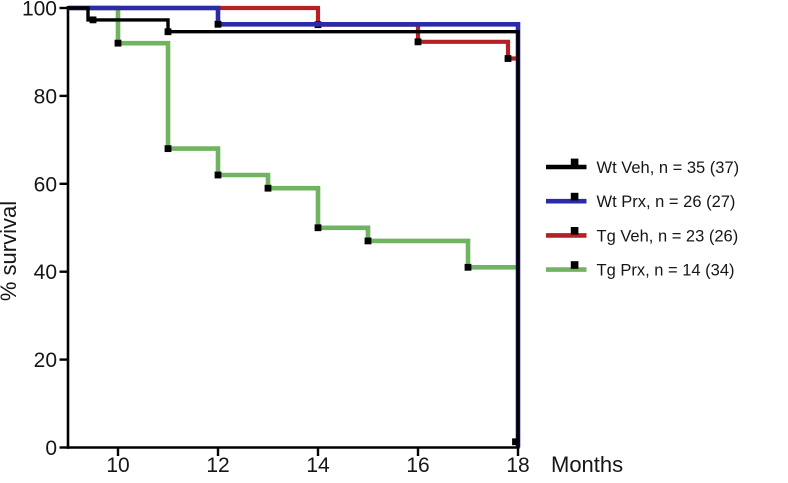  I want to click on legend-item-wt-veh: Wt Veh, n = 35 (37), so click(643, 167).